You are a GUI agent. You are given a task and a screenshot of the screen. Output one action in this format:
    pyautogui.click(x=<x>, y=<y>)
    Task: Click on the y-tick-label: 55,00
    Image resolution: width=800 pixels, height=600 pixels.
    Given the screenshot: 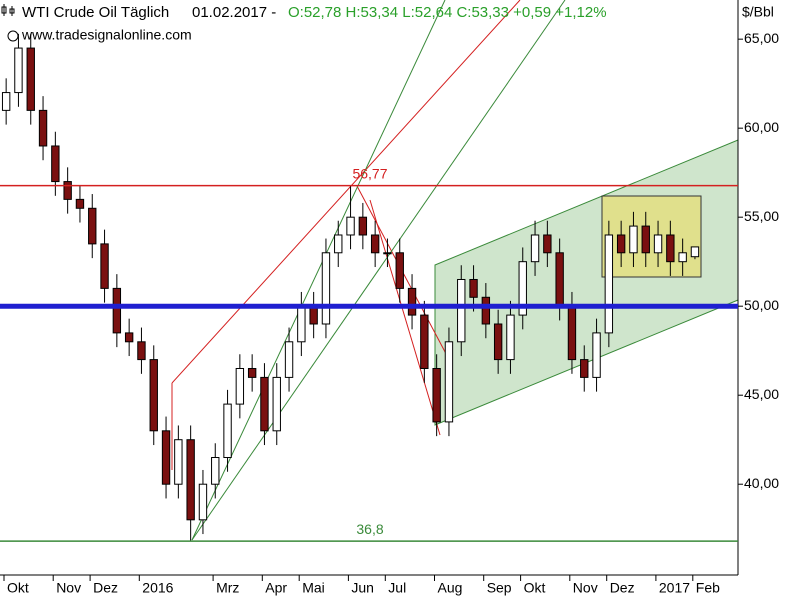 What is the action you would take?
    pyautogui.click(x=761, y=216)
    